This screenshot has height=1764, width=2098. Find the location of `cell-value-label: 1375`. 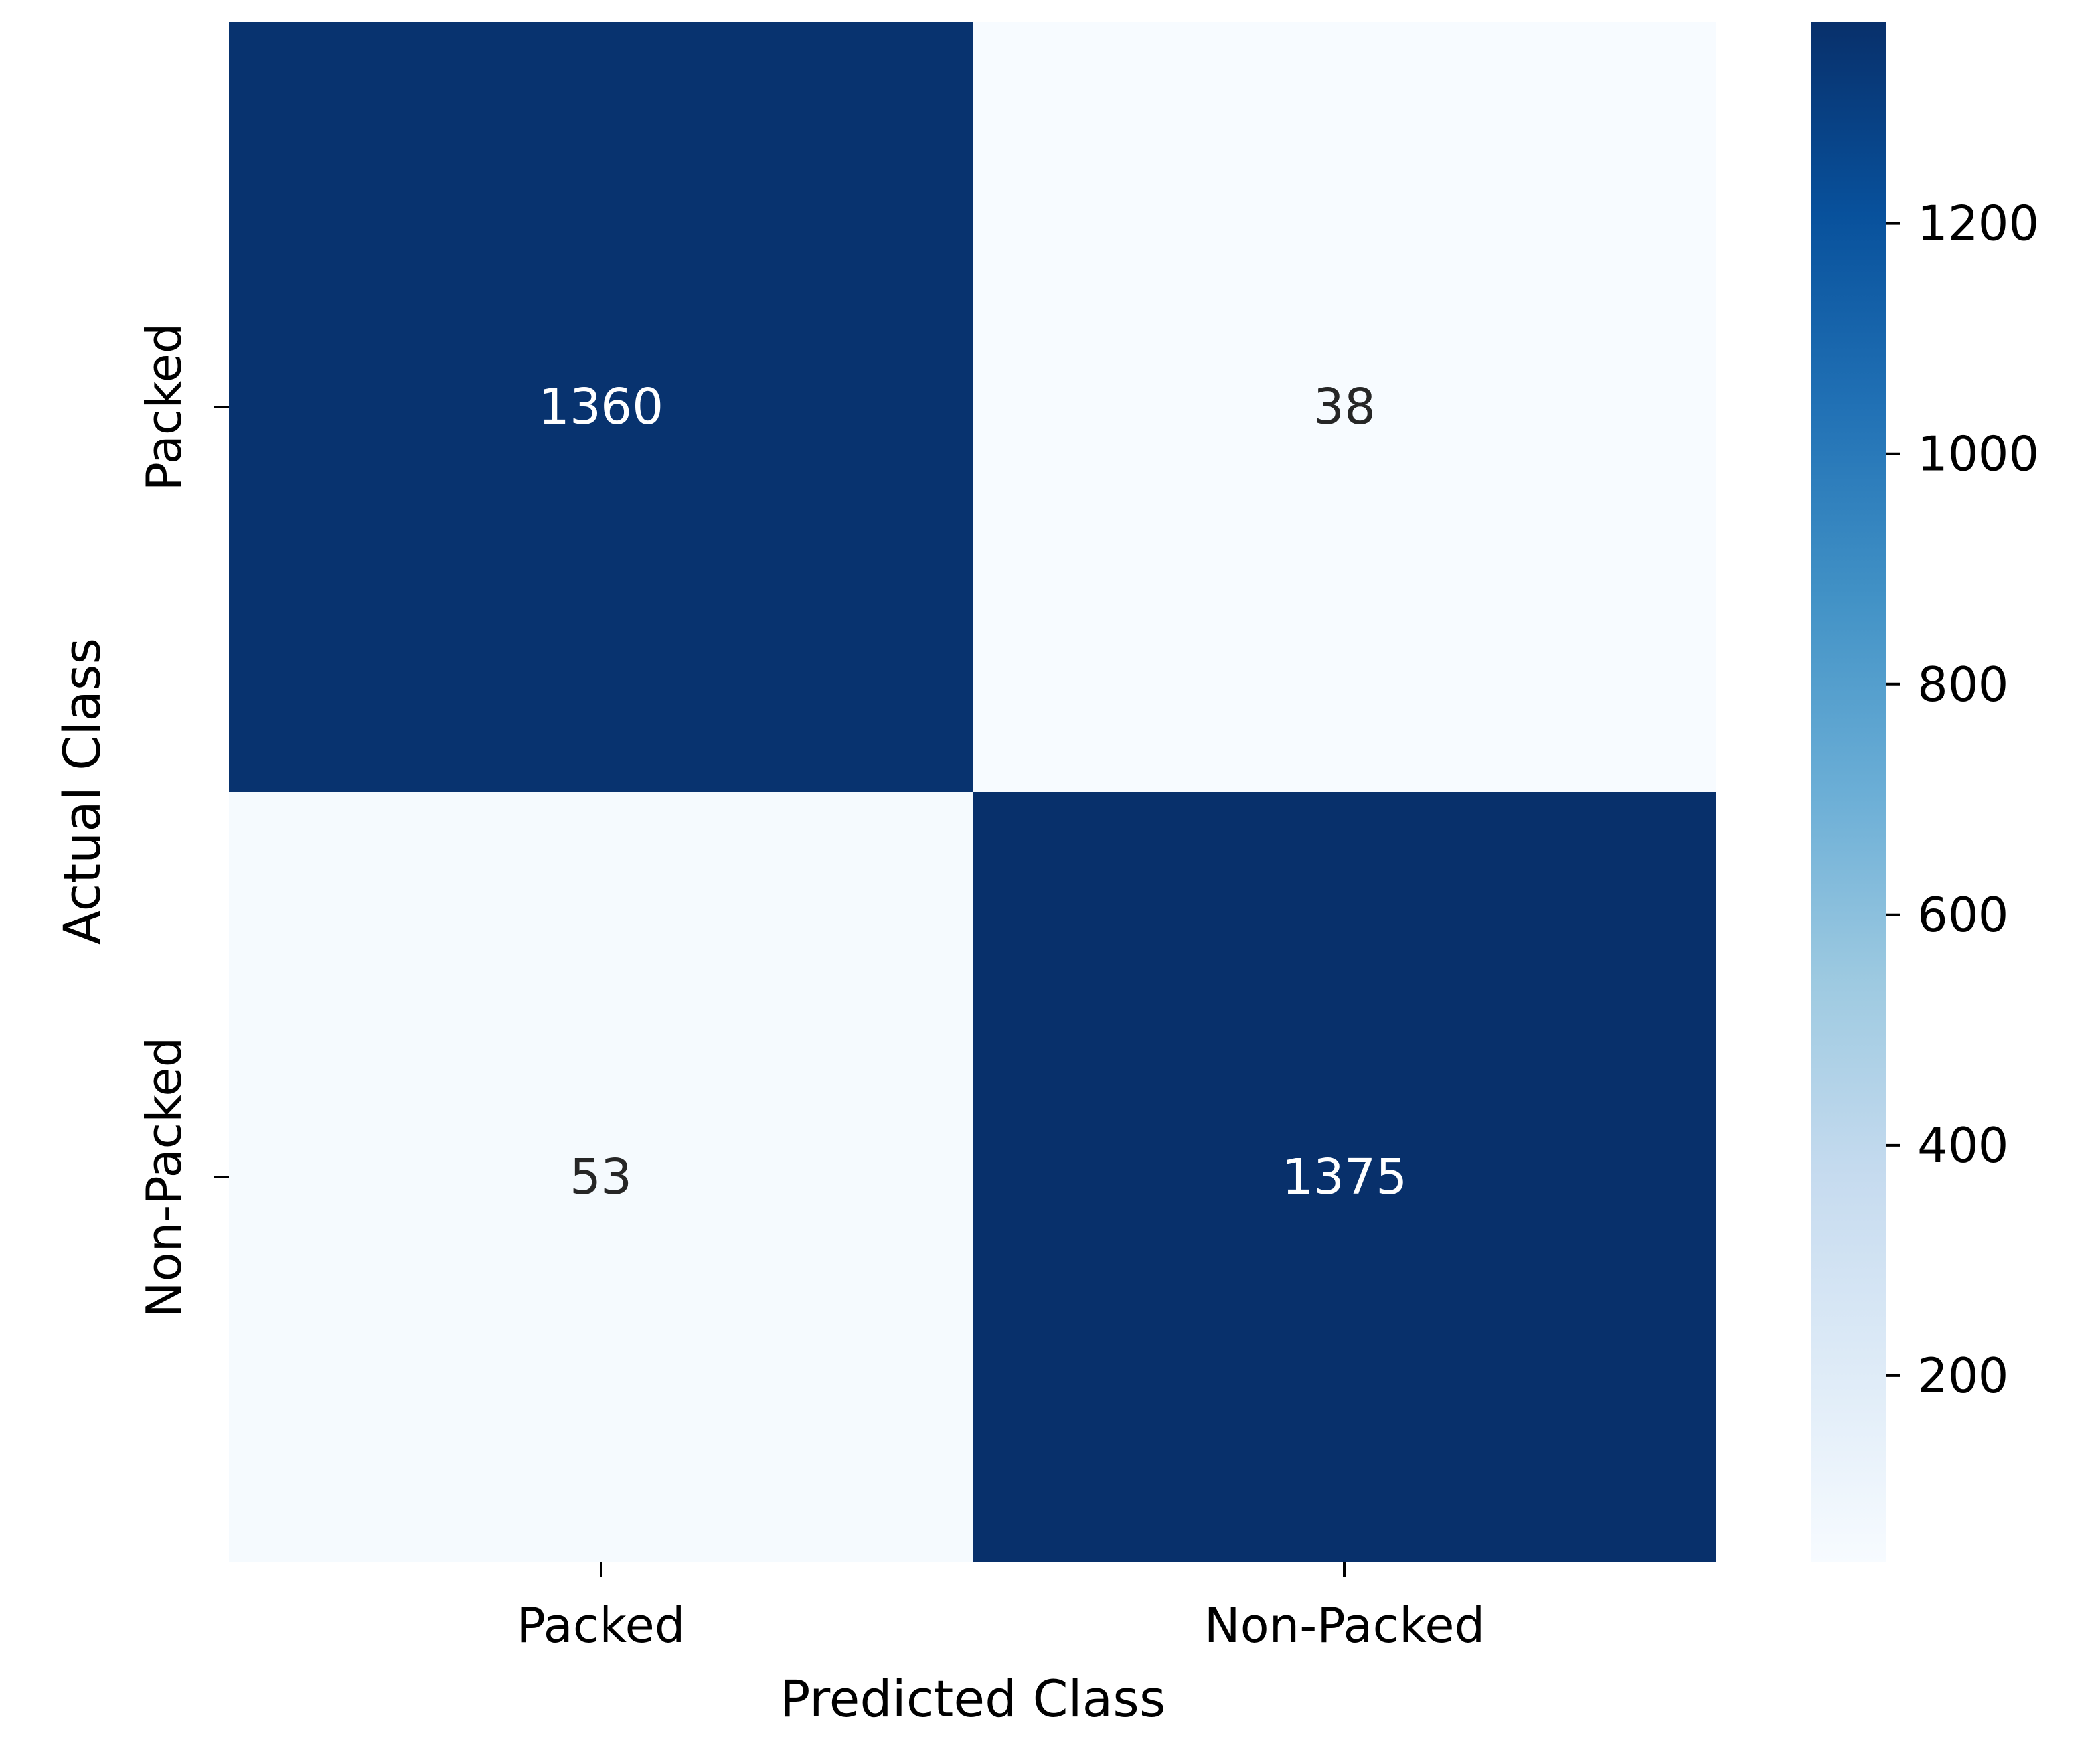

cell-value-label: 1375 is located at coordinates (1344, 1177).